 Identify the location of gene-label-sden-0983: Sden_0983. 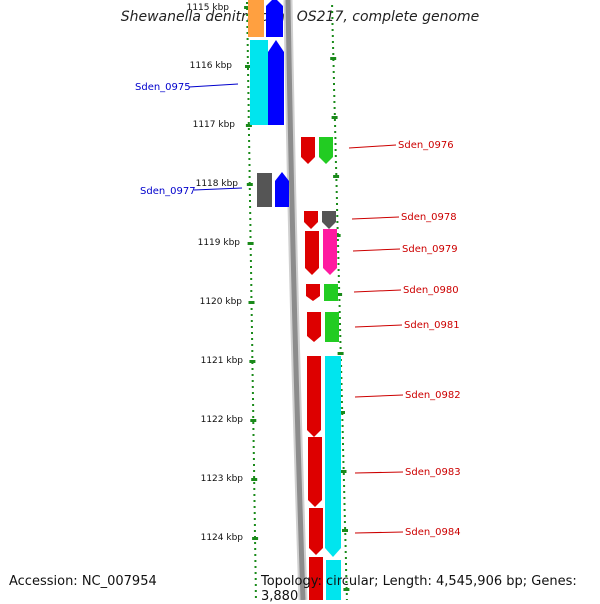
(433, 472).